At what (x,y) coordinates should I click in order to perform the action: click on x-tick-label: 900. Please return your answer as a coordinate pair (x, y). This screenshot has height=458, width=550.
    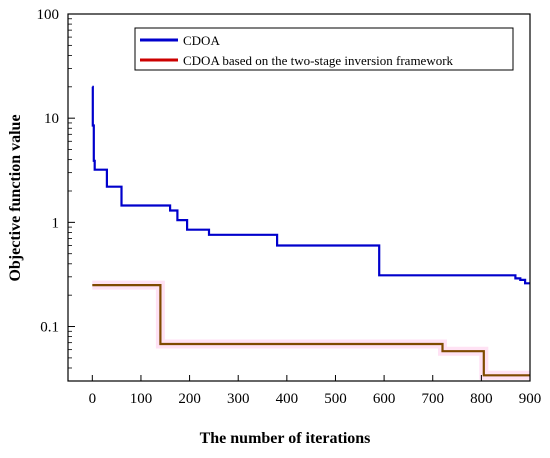
    Looking at the image, I should click on (530, 399).